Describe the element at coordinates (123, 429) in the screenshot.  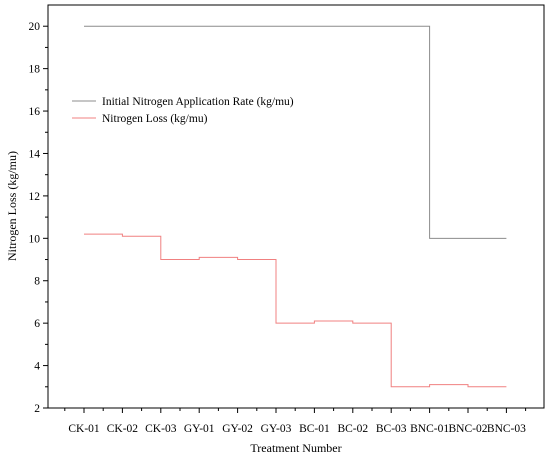
I see `x-tick-label: CK-02` at that location.